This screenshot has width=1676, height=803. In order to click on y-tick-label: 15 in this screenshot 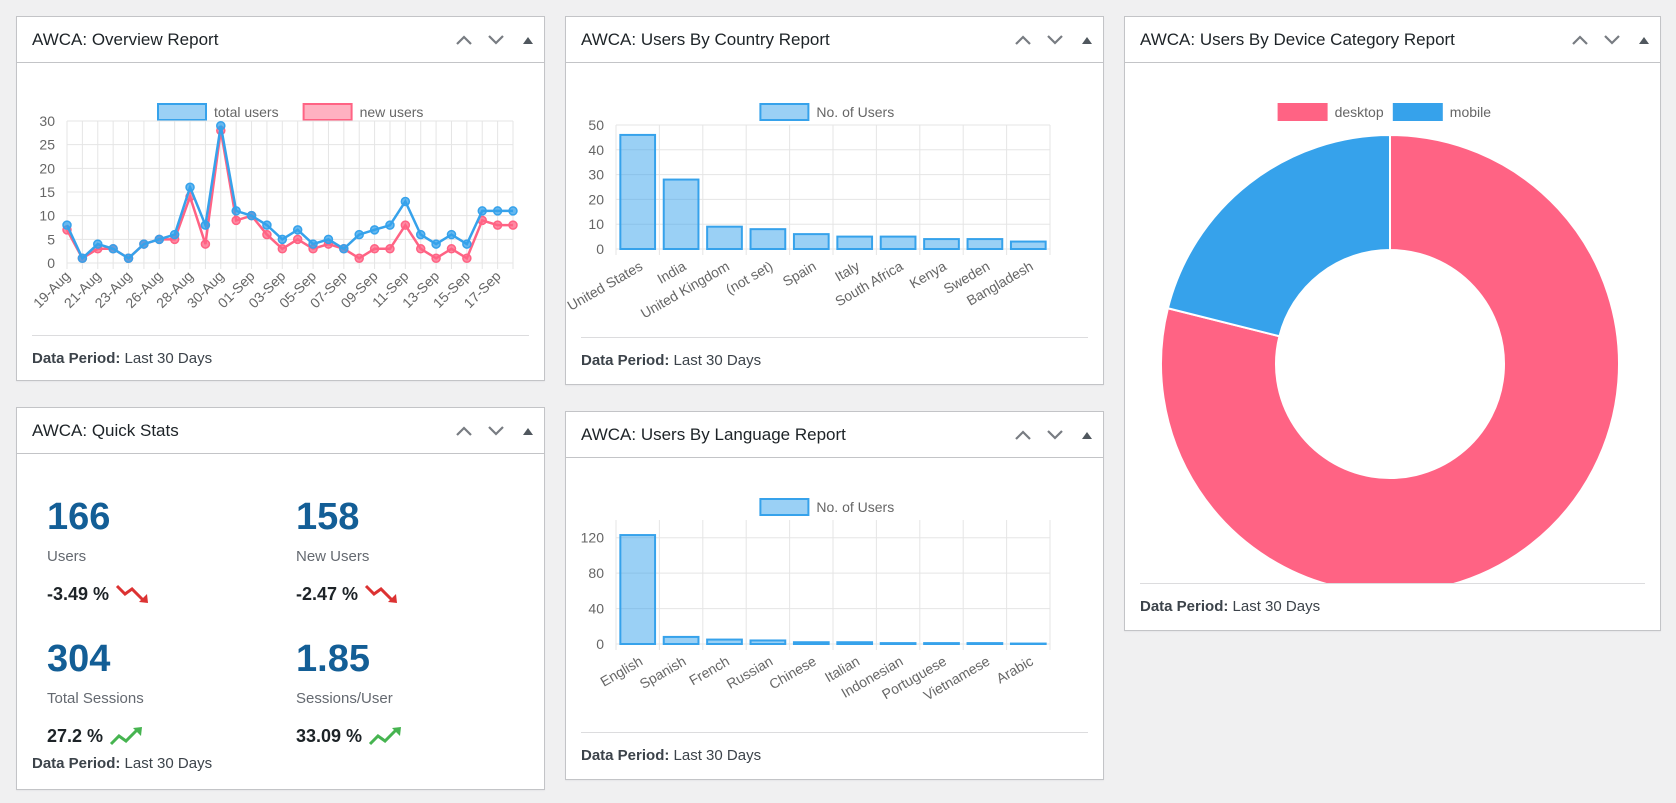, I will do `click(47, 192)`.